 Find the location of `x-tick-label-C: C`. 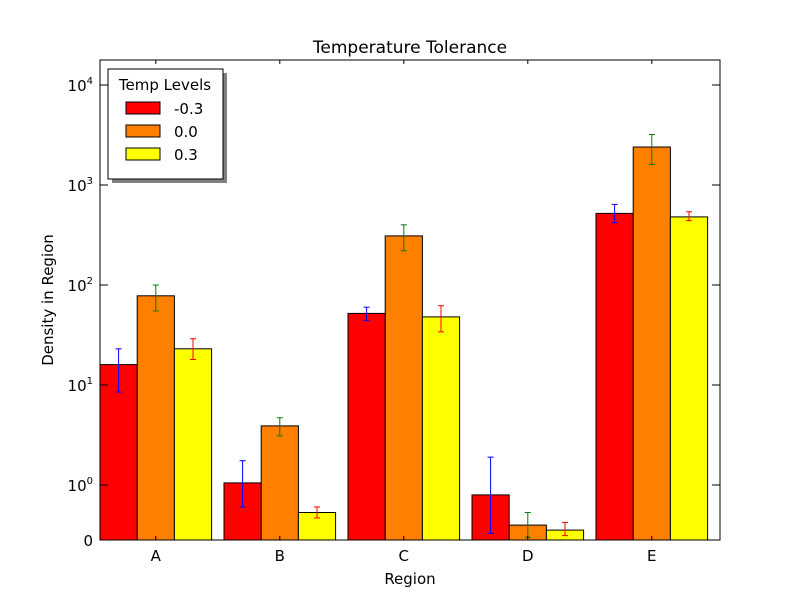

x-tick-label-C: C is located at coordinates (404, 556).